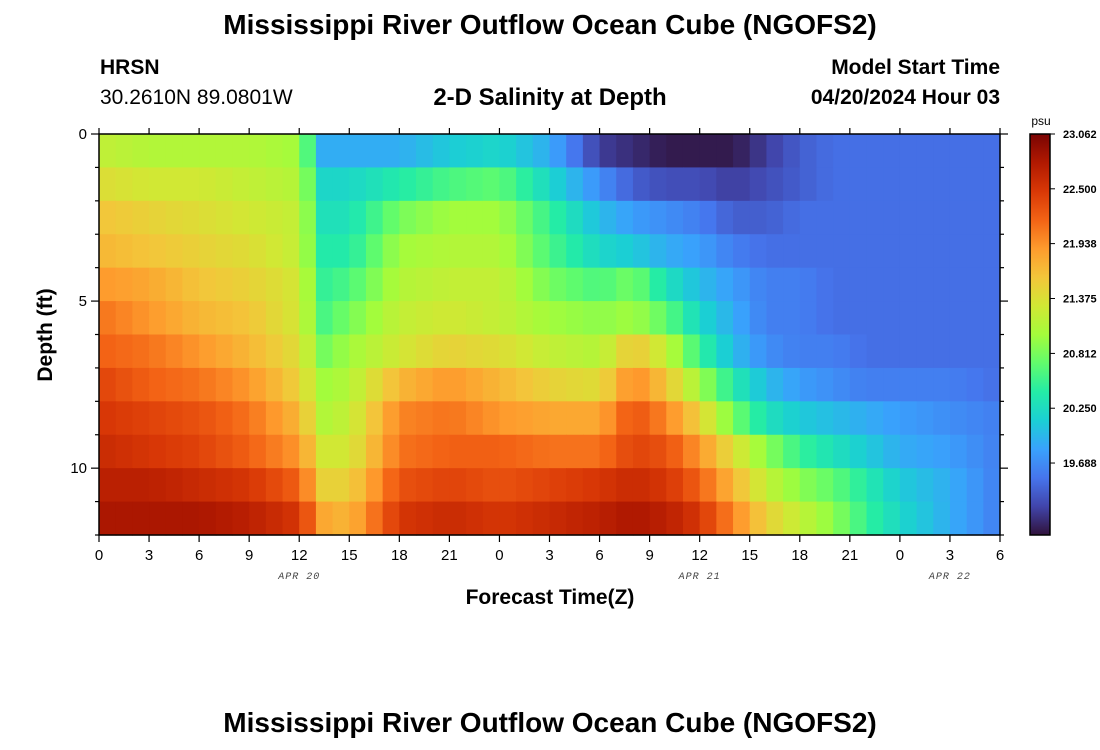 This screenshot has height=750, width=1100. I want to click on model-start-label: Model Start Time, so click(915, 67).